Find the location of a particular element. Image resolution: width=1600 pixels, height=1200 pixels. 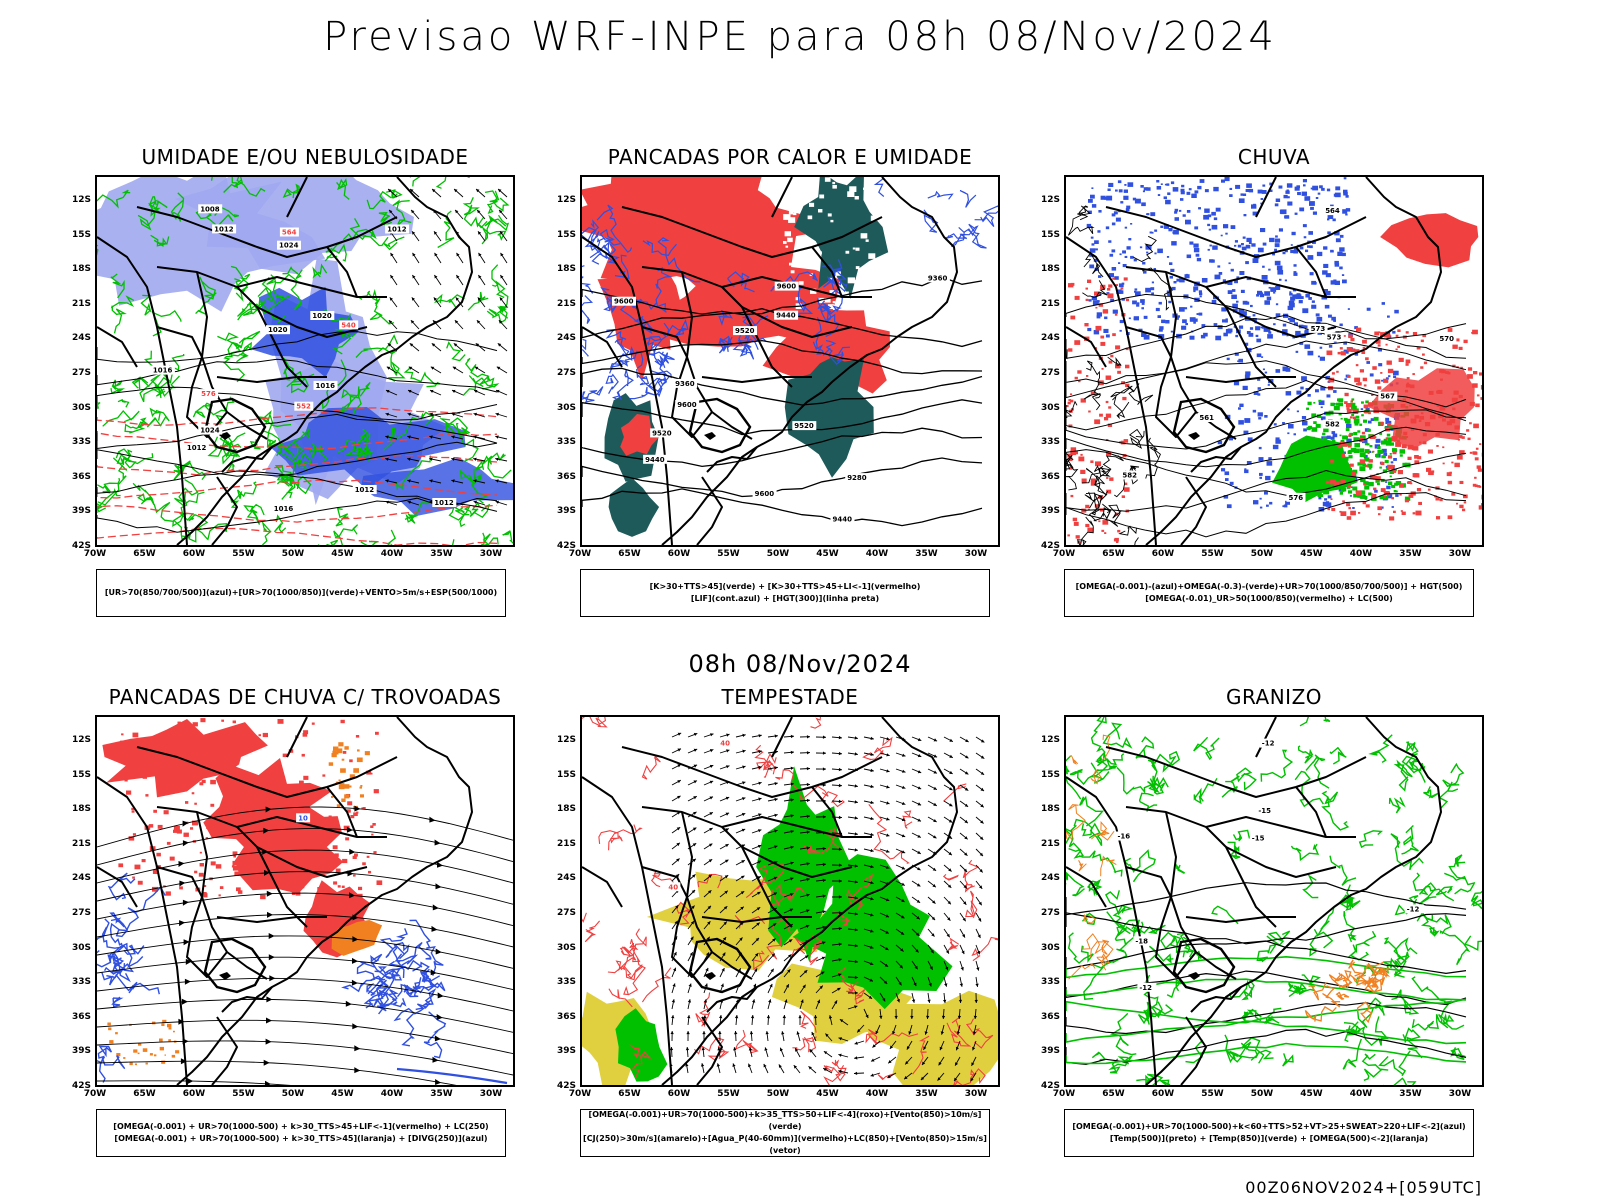

contour-label: 567 is located at coordinates (1387, 397).